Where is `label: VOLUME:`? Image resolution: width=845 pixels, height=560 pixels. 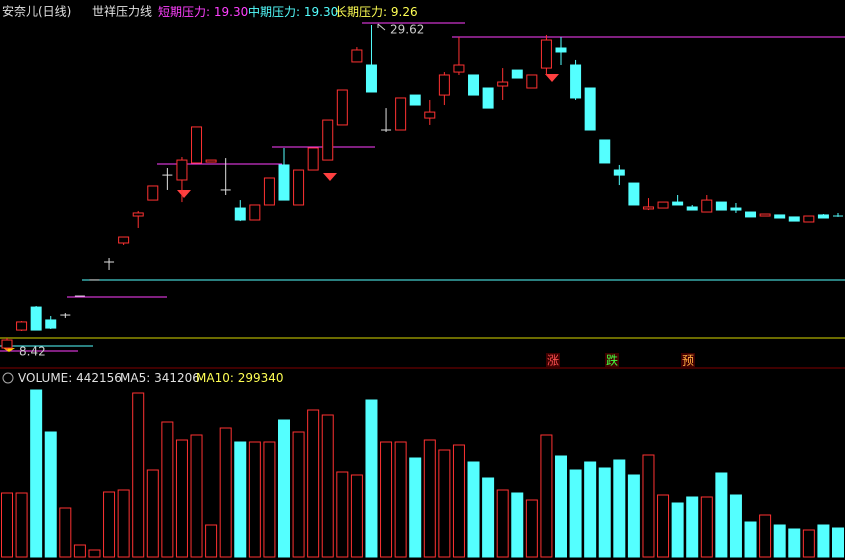 label: VOLUME: is located at coordinates (45, 378).